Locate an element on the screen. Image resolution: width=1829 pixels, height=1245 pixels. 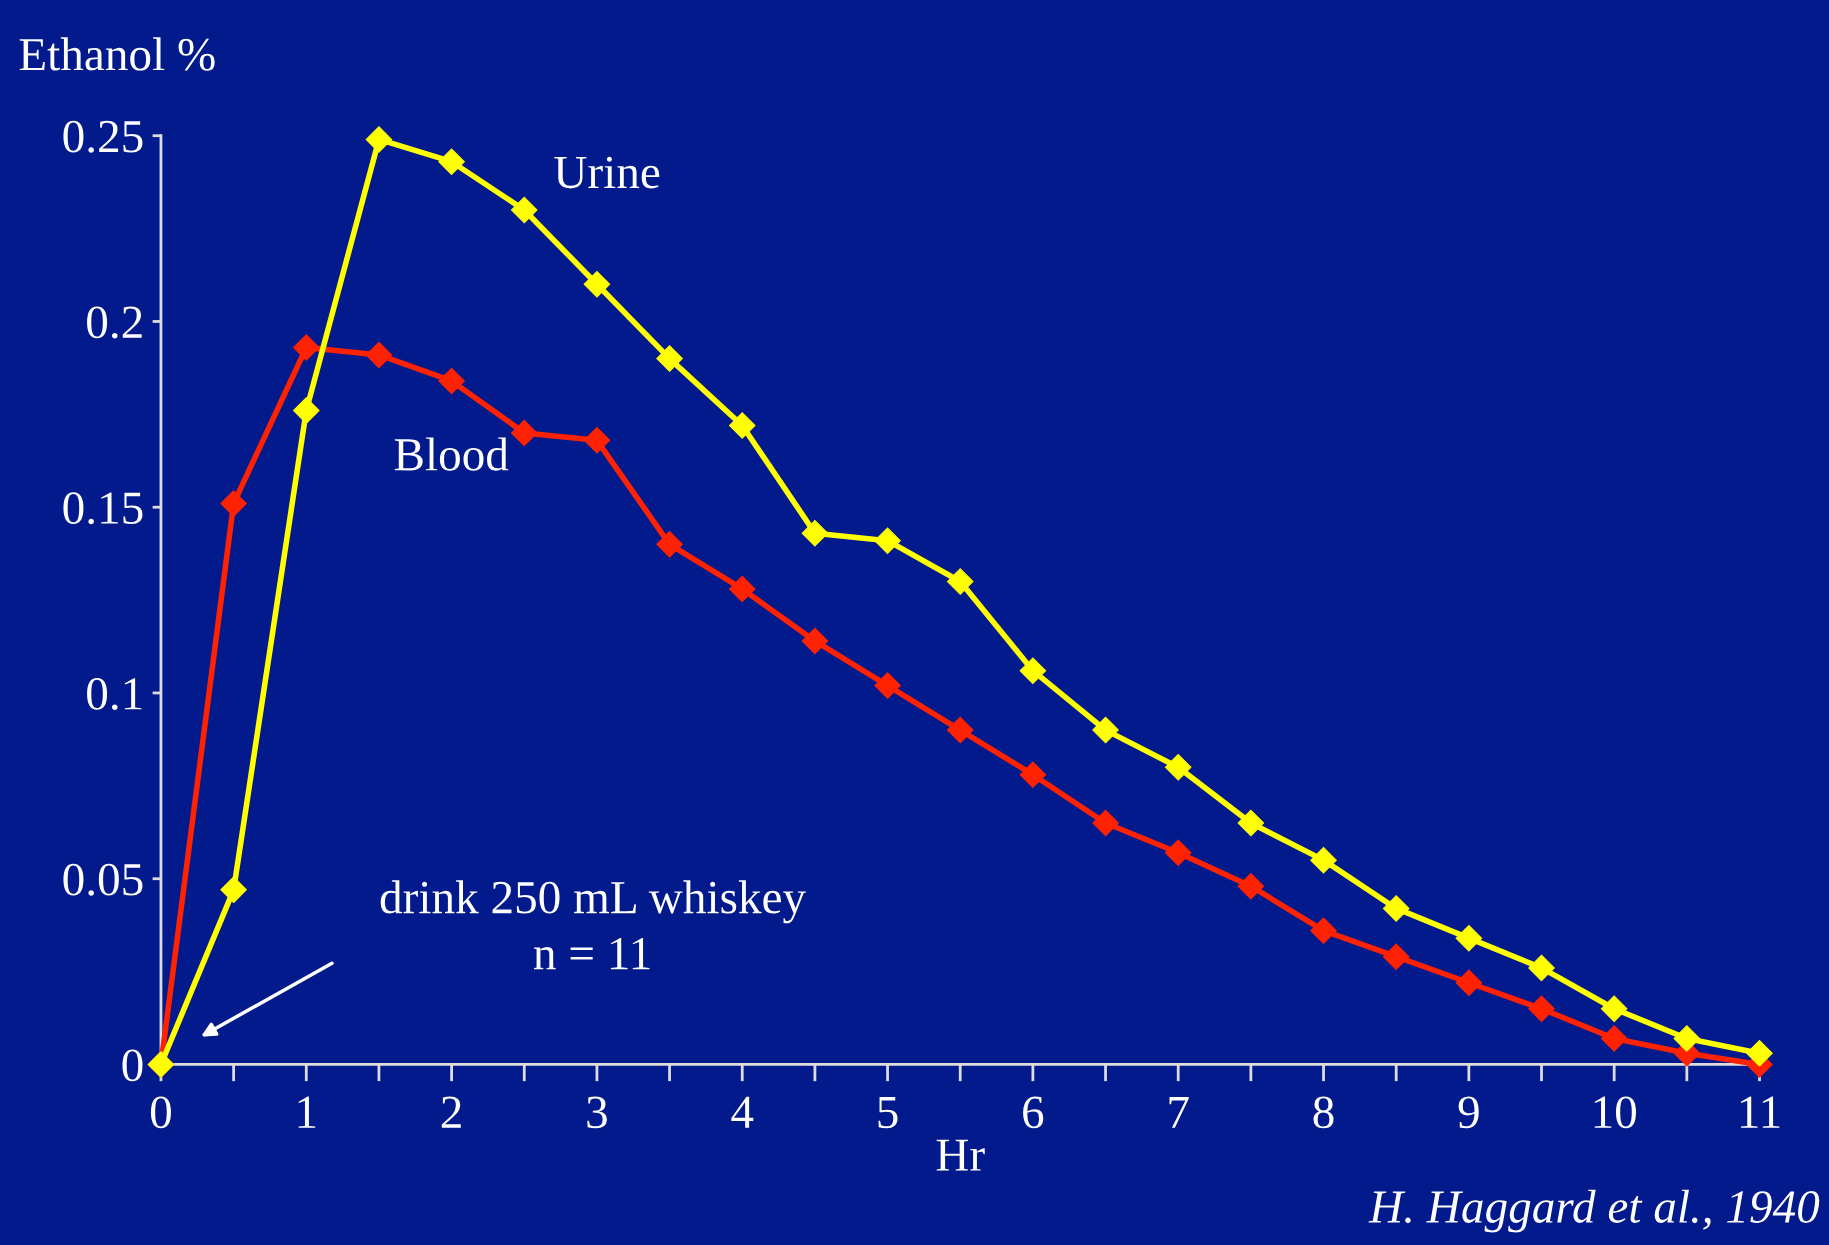
annotation: drink 250 mL whiskey n = 11 is located at coordinates (593, 925).